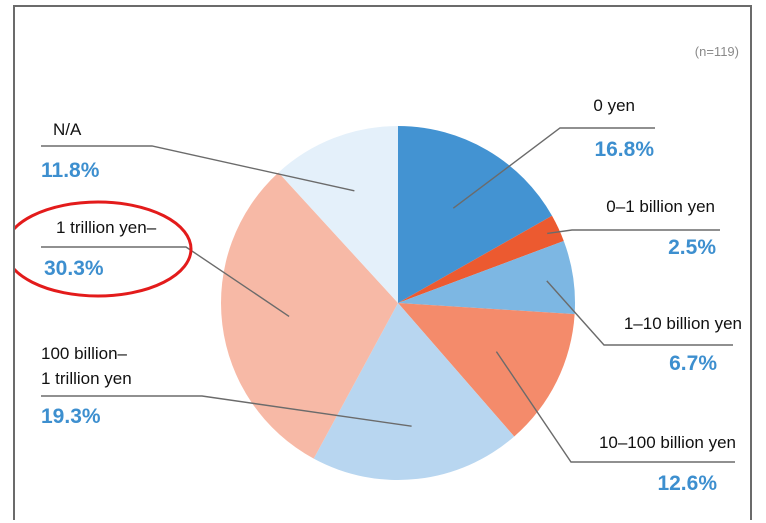 This screenshot has height=523, width=766. Describe the element at coordinates (74, 268) in the screenshot. I see `percent-label: 30.3%` at that location.